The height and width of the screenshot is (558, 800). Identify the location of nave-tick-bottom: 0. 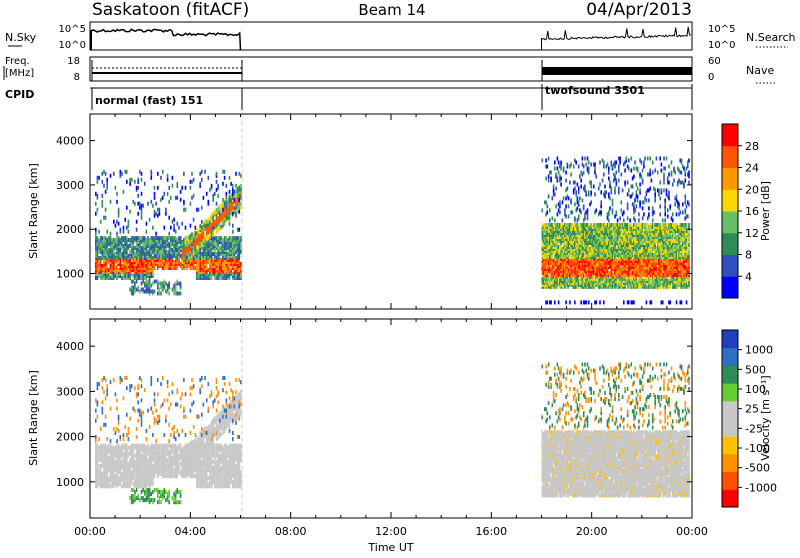
(711, 77).